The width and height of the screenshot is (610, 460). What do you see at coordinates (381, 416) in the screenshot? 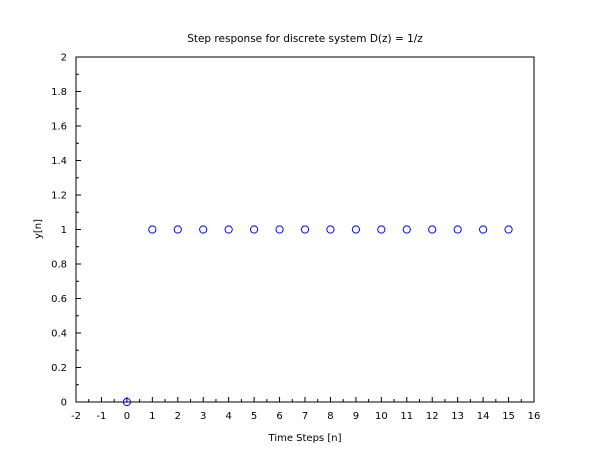
I see `x-tick-label: 10` at bounding box center [381, 416].